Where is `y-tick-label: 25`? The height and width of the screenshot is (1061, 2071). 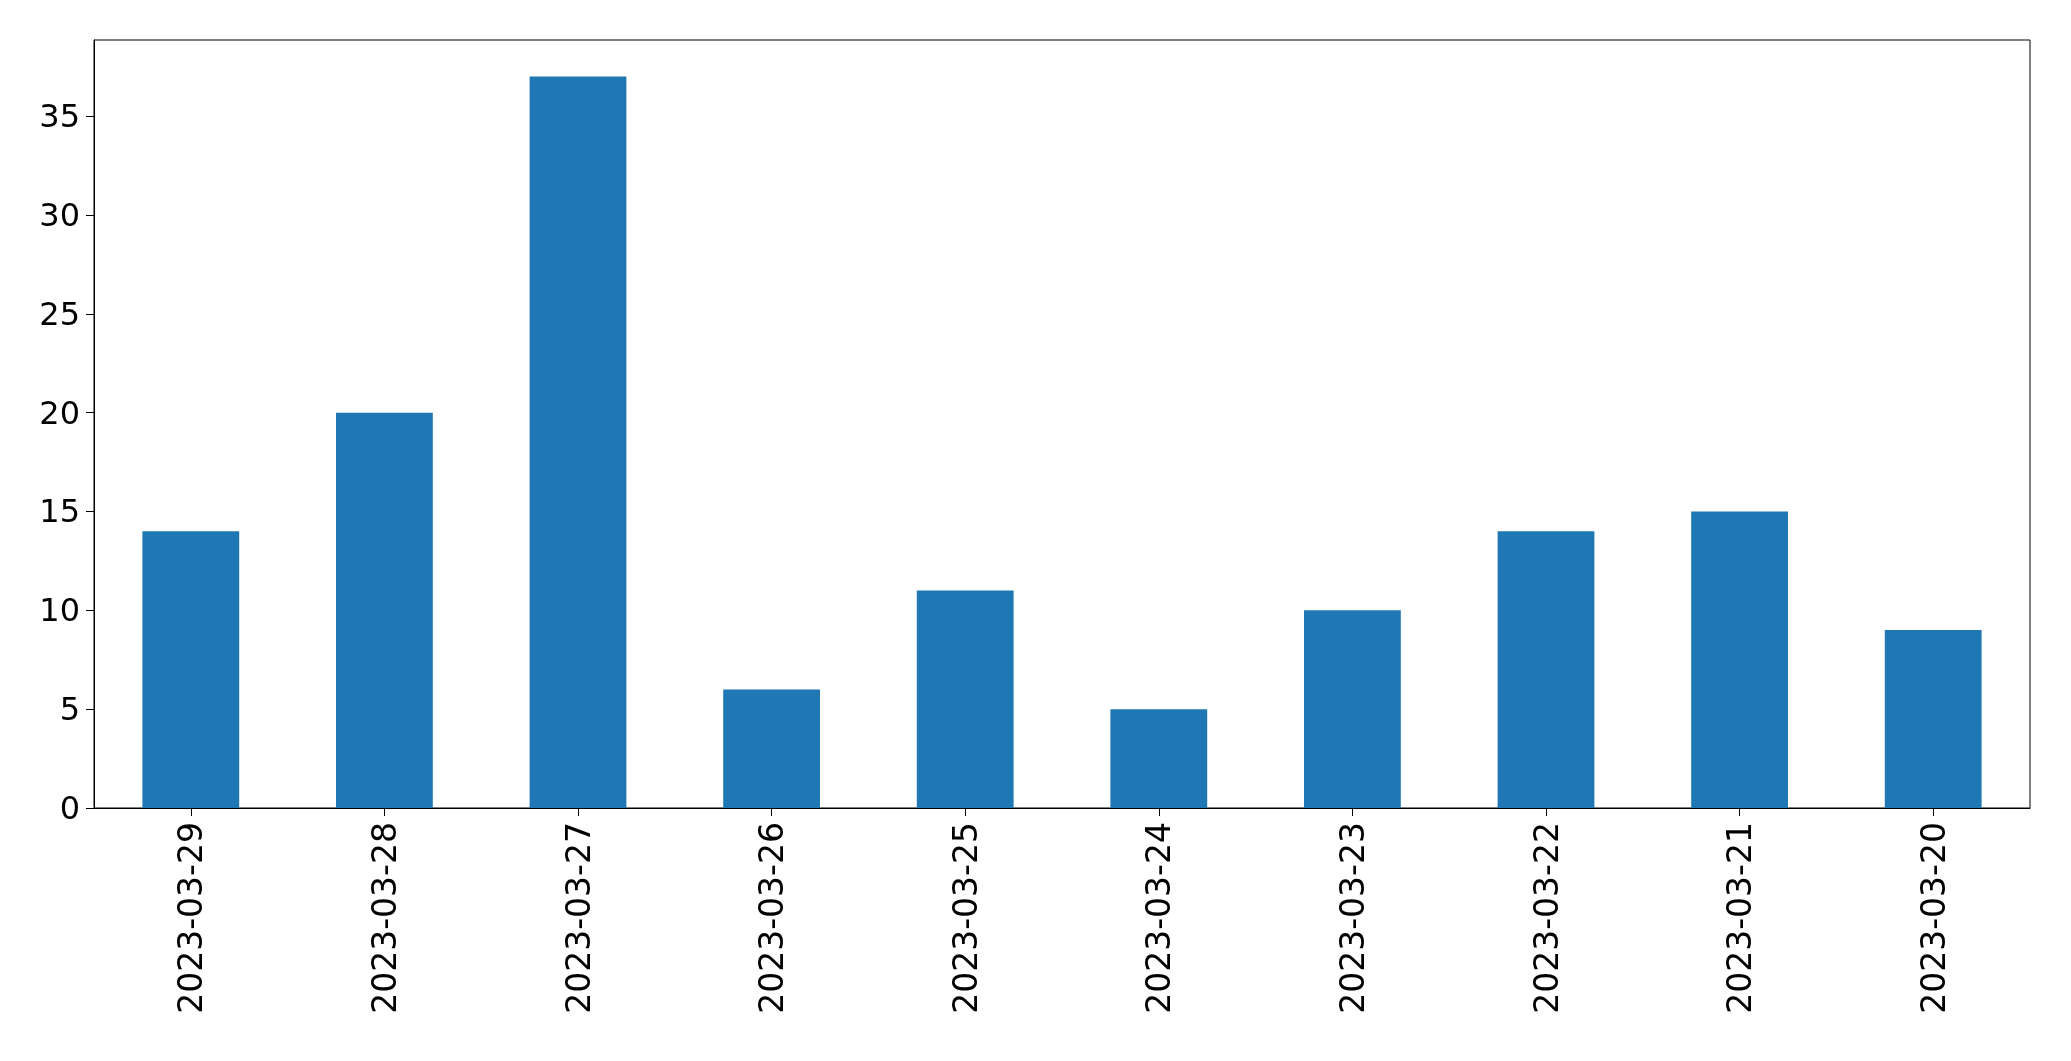 y-tick-label: 25 is located at coordinates (59, 313).